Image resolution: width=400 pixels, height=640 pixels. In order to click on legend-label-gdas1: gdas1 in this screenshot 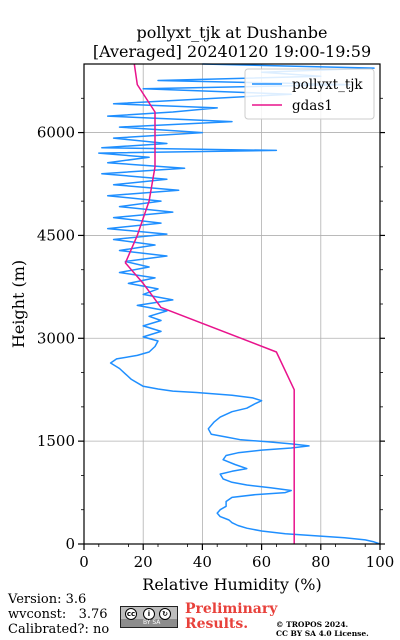, I will do `click(312, 106)`.